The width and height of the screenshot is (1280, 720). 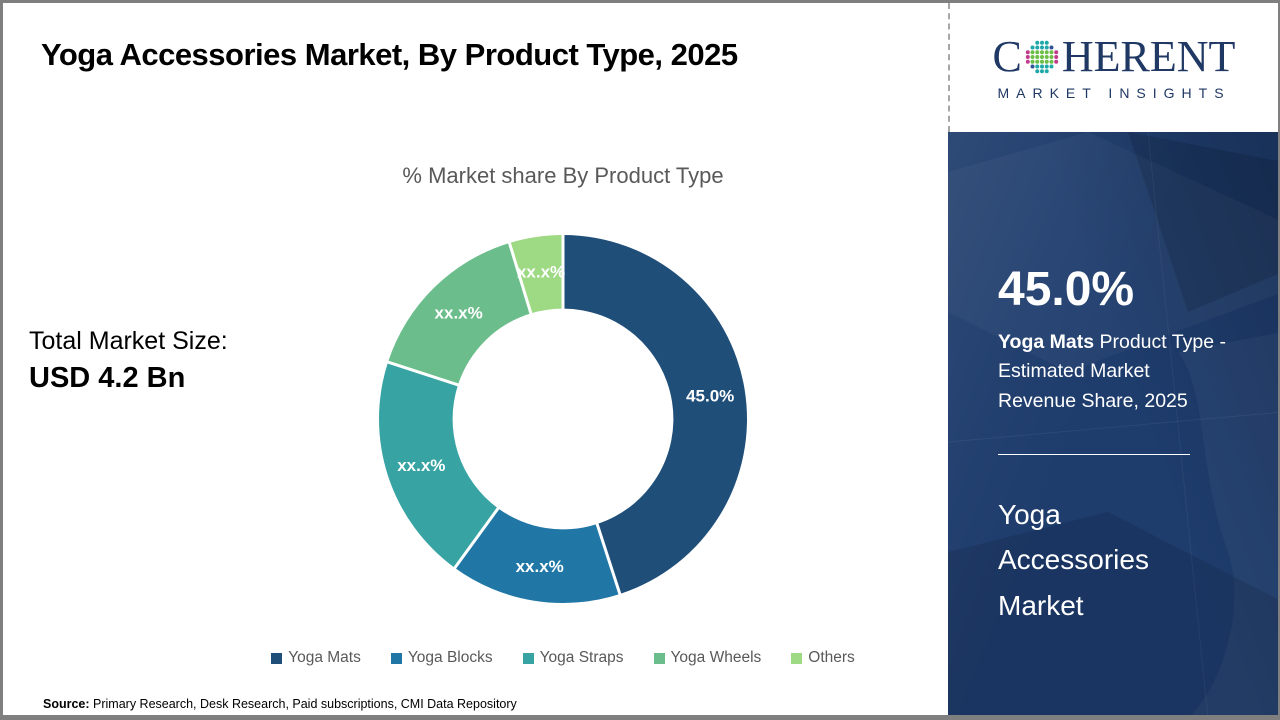 What do you see at coordinates (563, 175) in the screenshot?
I see `chart-title: % Market share By Product Type` at bounding box center [563, 175].